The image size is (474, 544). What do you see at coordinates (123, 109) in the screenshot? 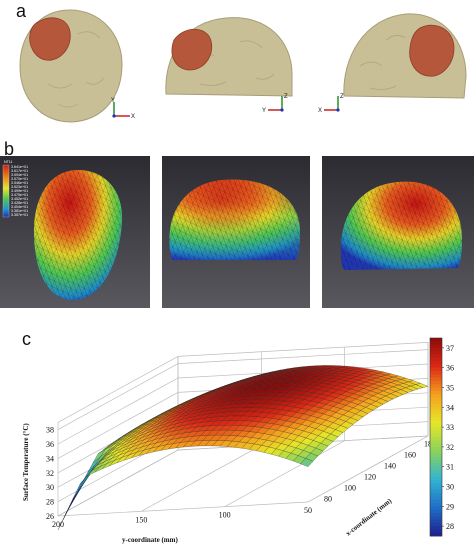
I see `axis-triad-1: Y X` at bounding box center [123, 109].